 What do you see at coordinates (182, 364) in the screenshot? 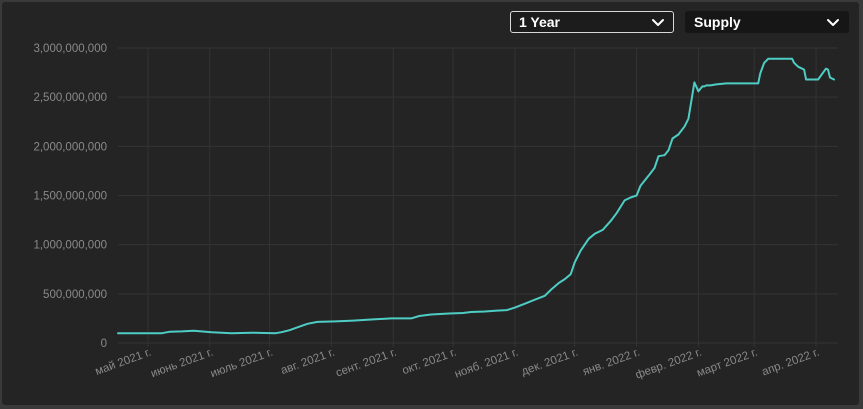
I see `x-tick-label: июнь 2021 г.` at bounding box center [182, 364].